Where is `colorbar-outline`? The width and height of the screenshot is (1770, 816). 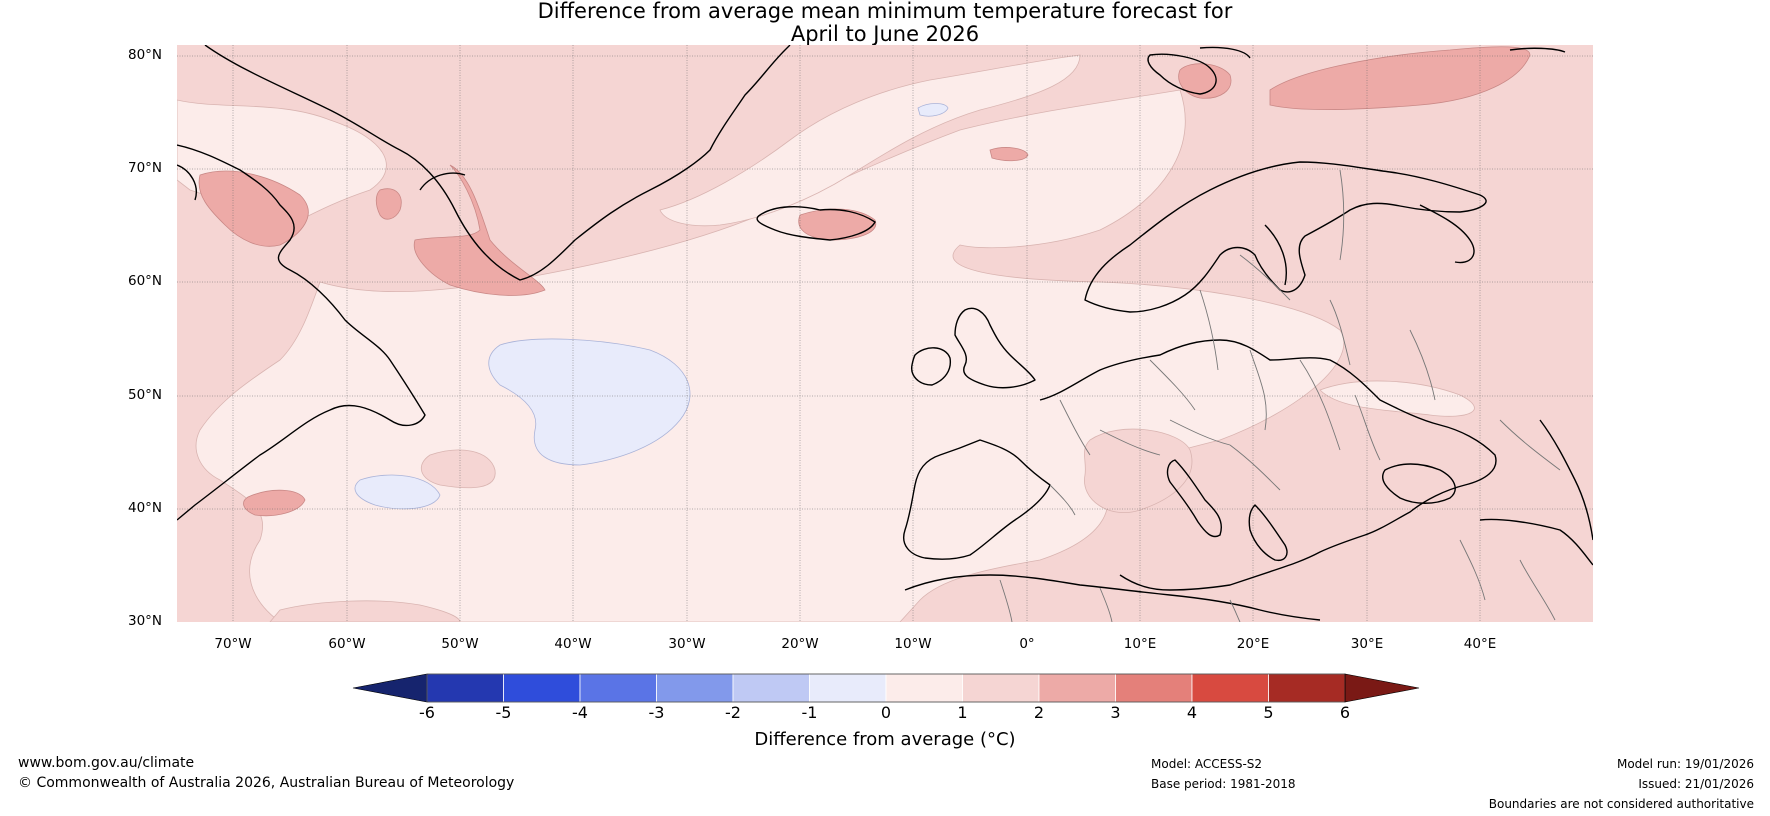 colorbar-outline is located at coordinates (886, 688).